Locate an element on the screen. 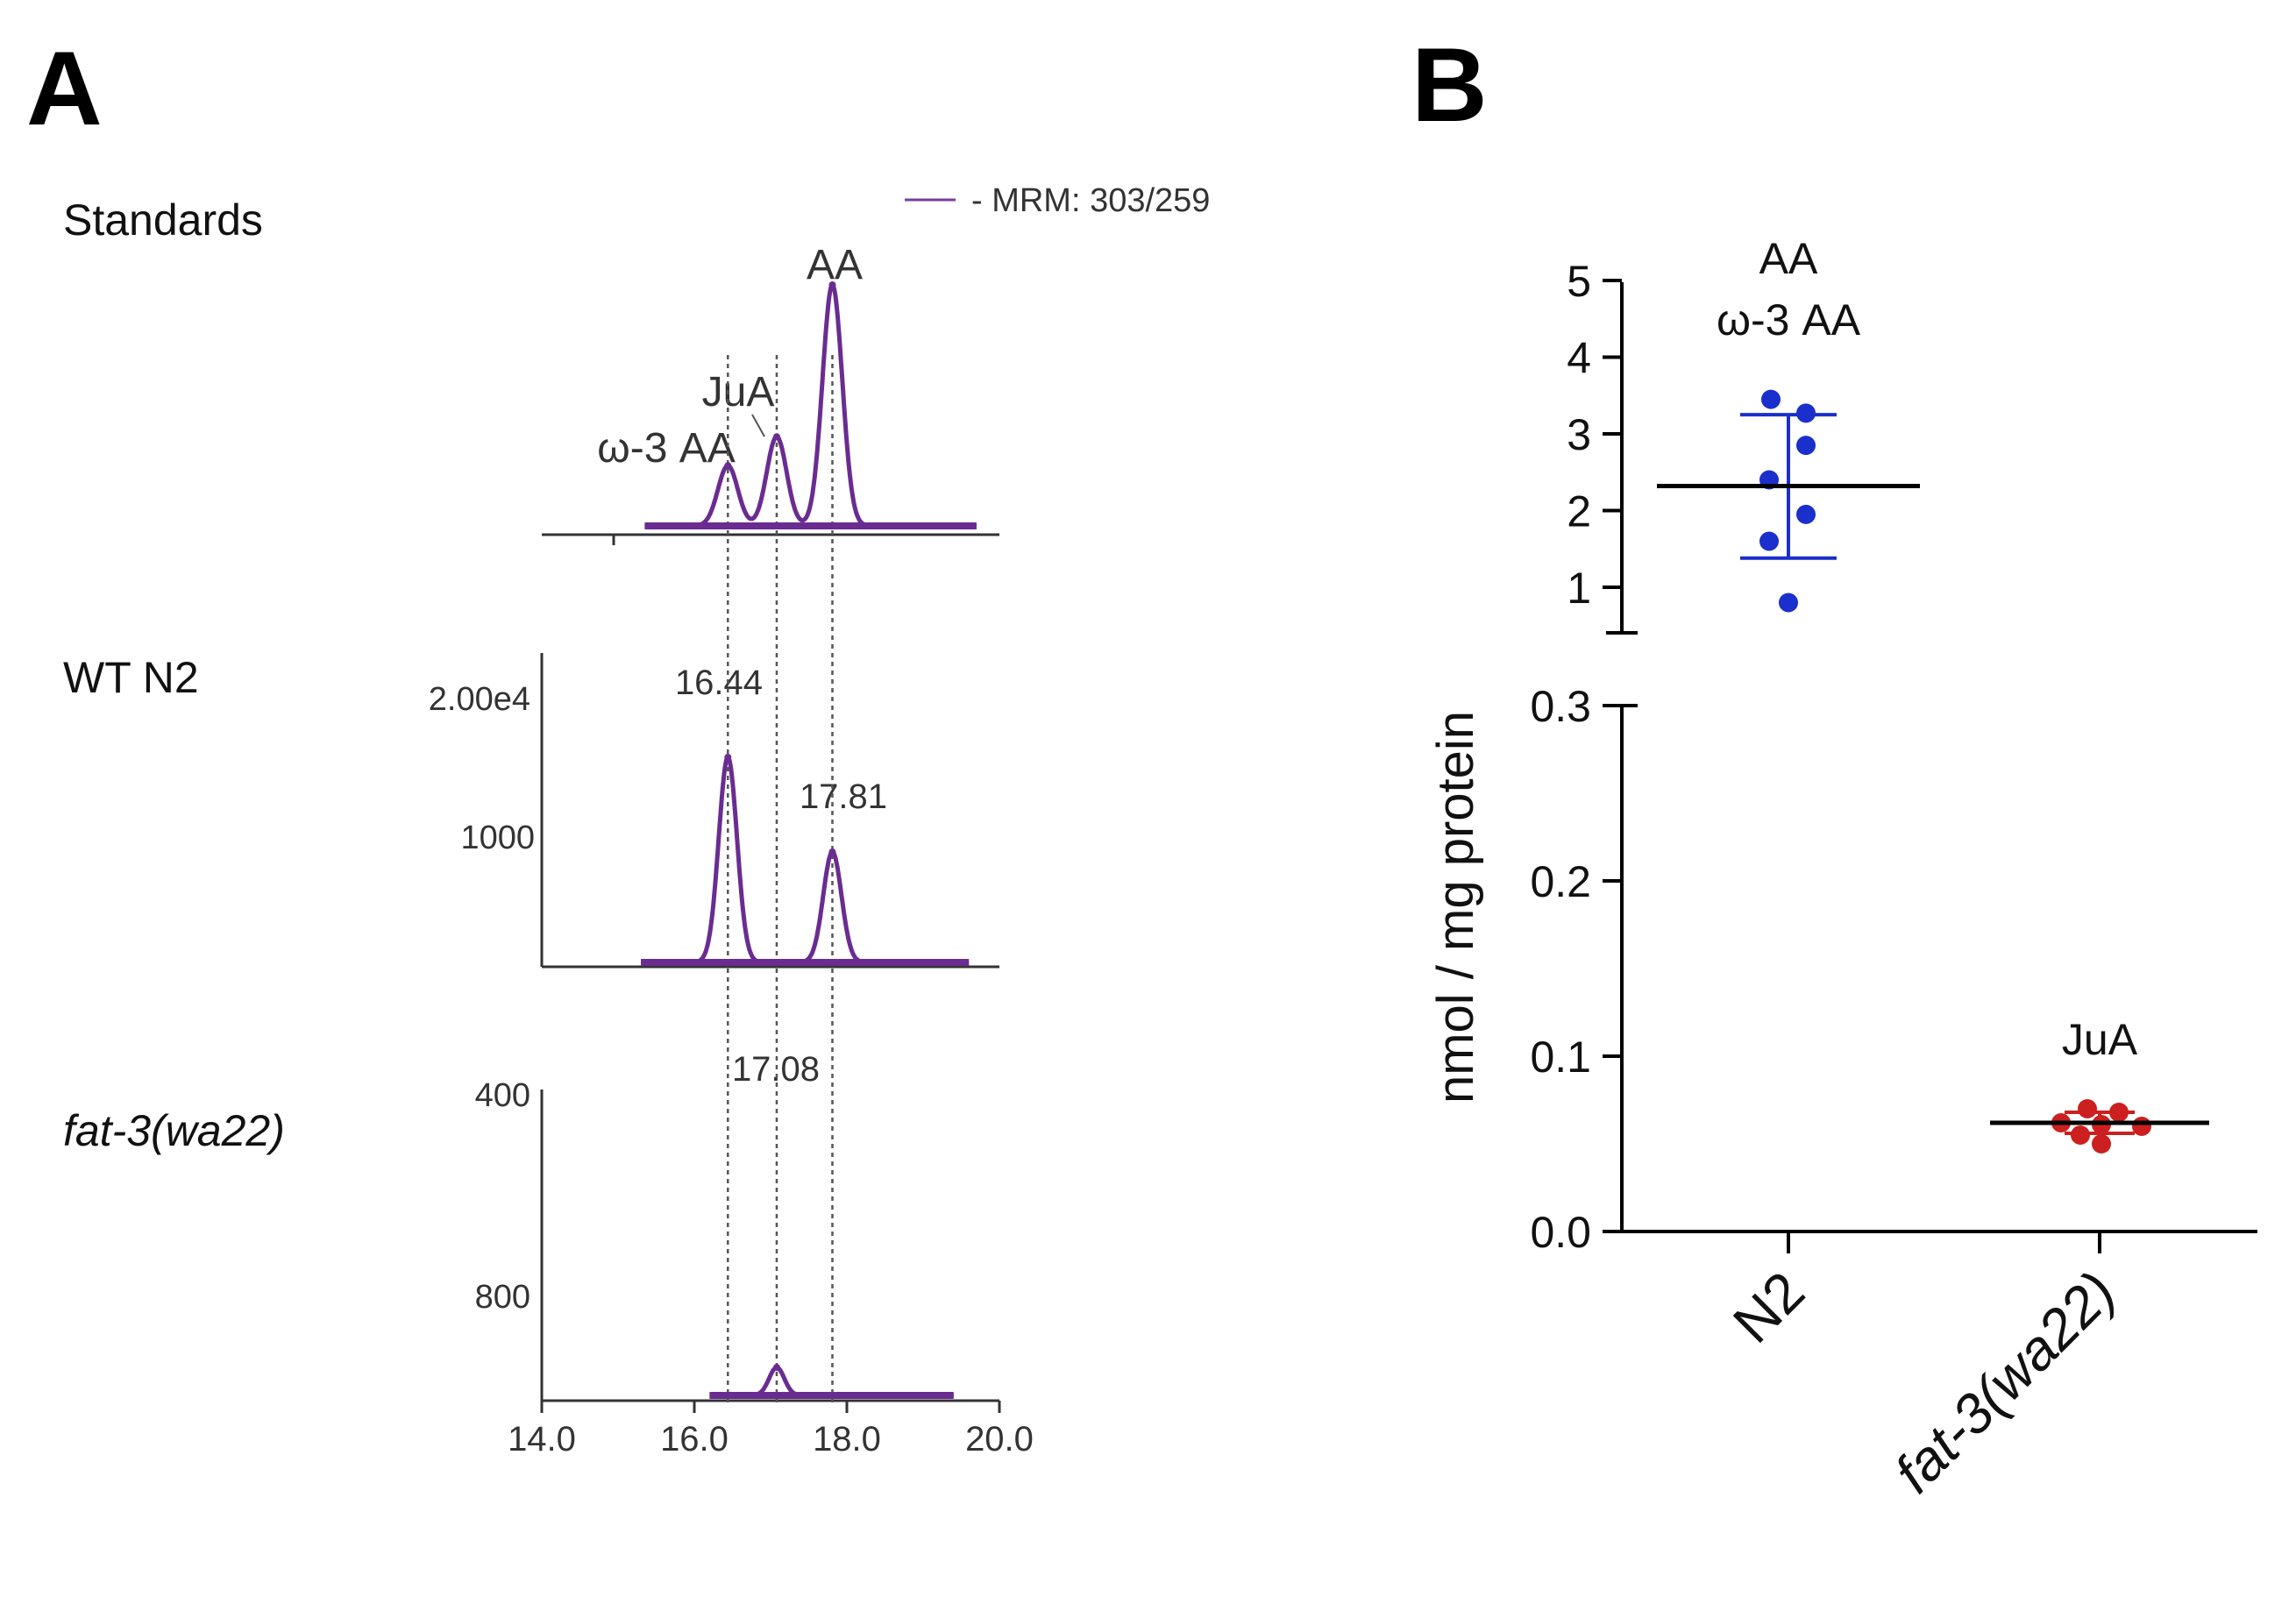 The image size is (2296, 1597). panel-label-a: A is located at coordinates (64, 88).